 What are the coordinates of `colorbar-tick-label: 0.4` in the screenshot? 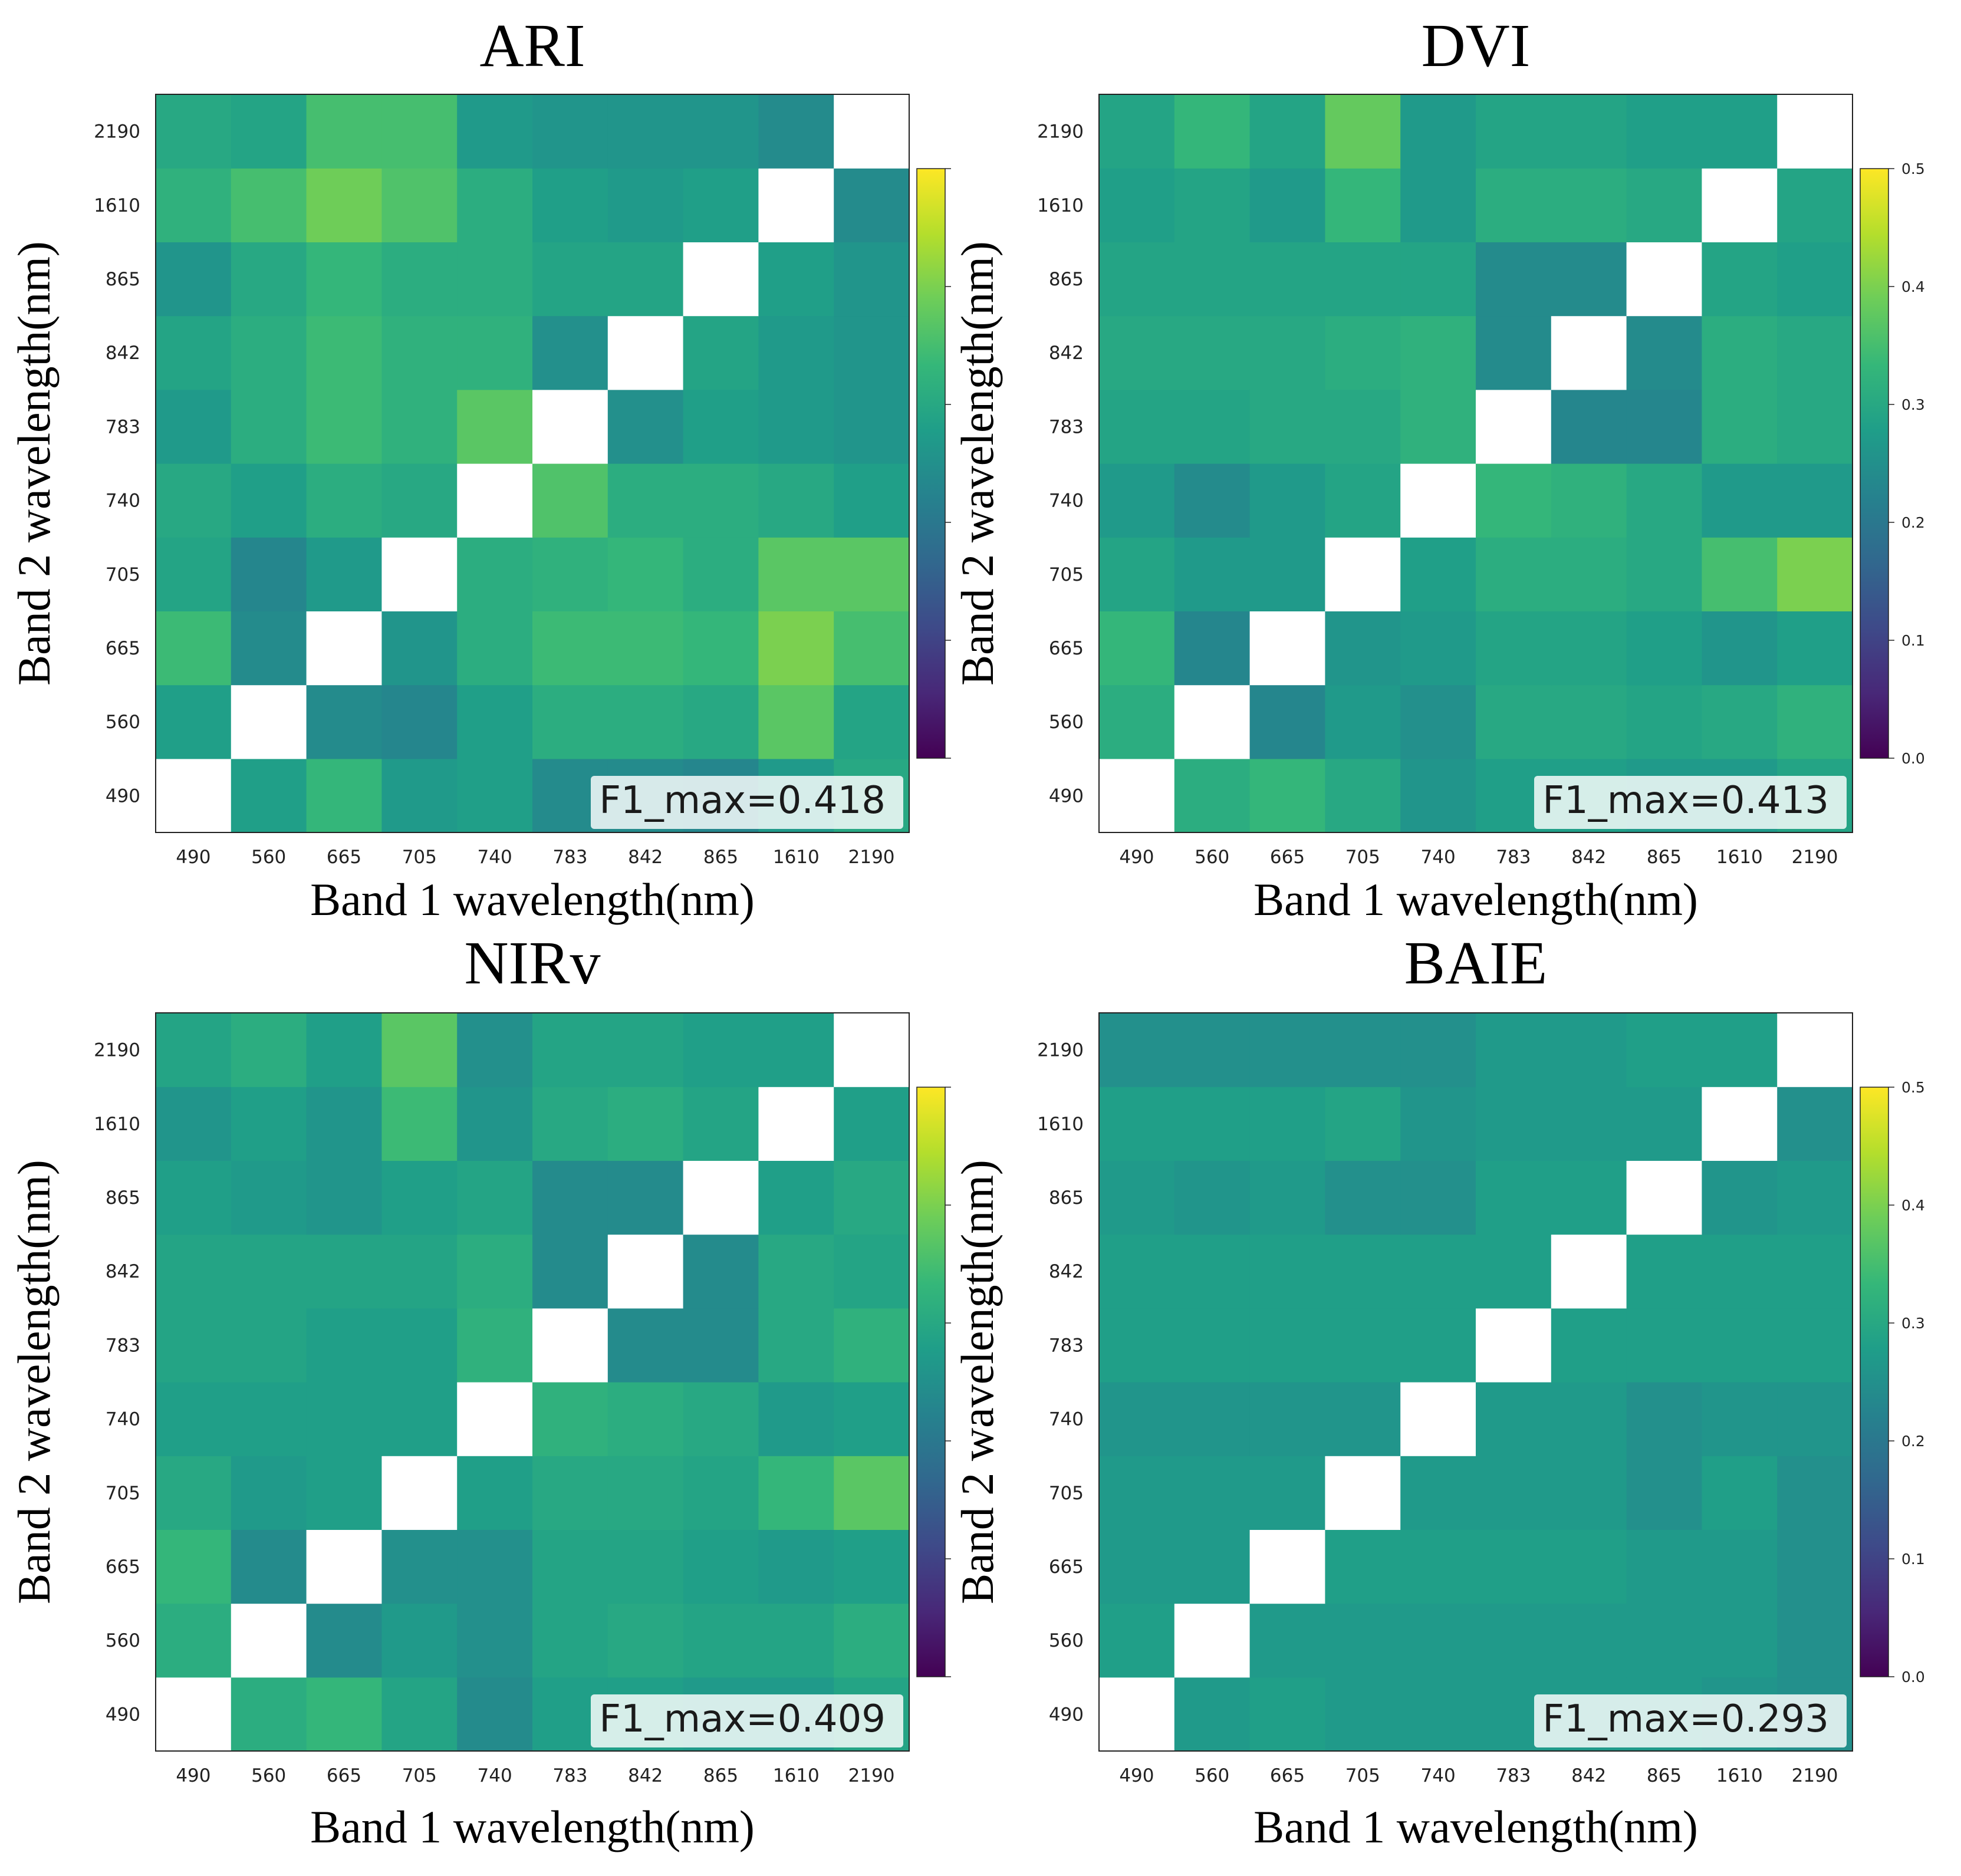 It's located at (1913, 1205).